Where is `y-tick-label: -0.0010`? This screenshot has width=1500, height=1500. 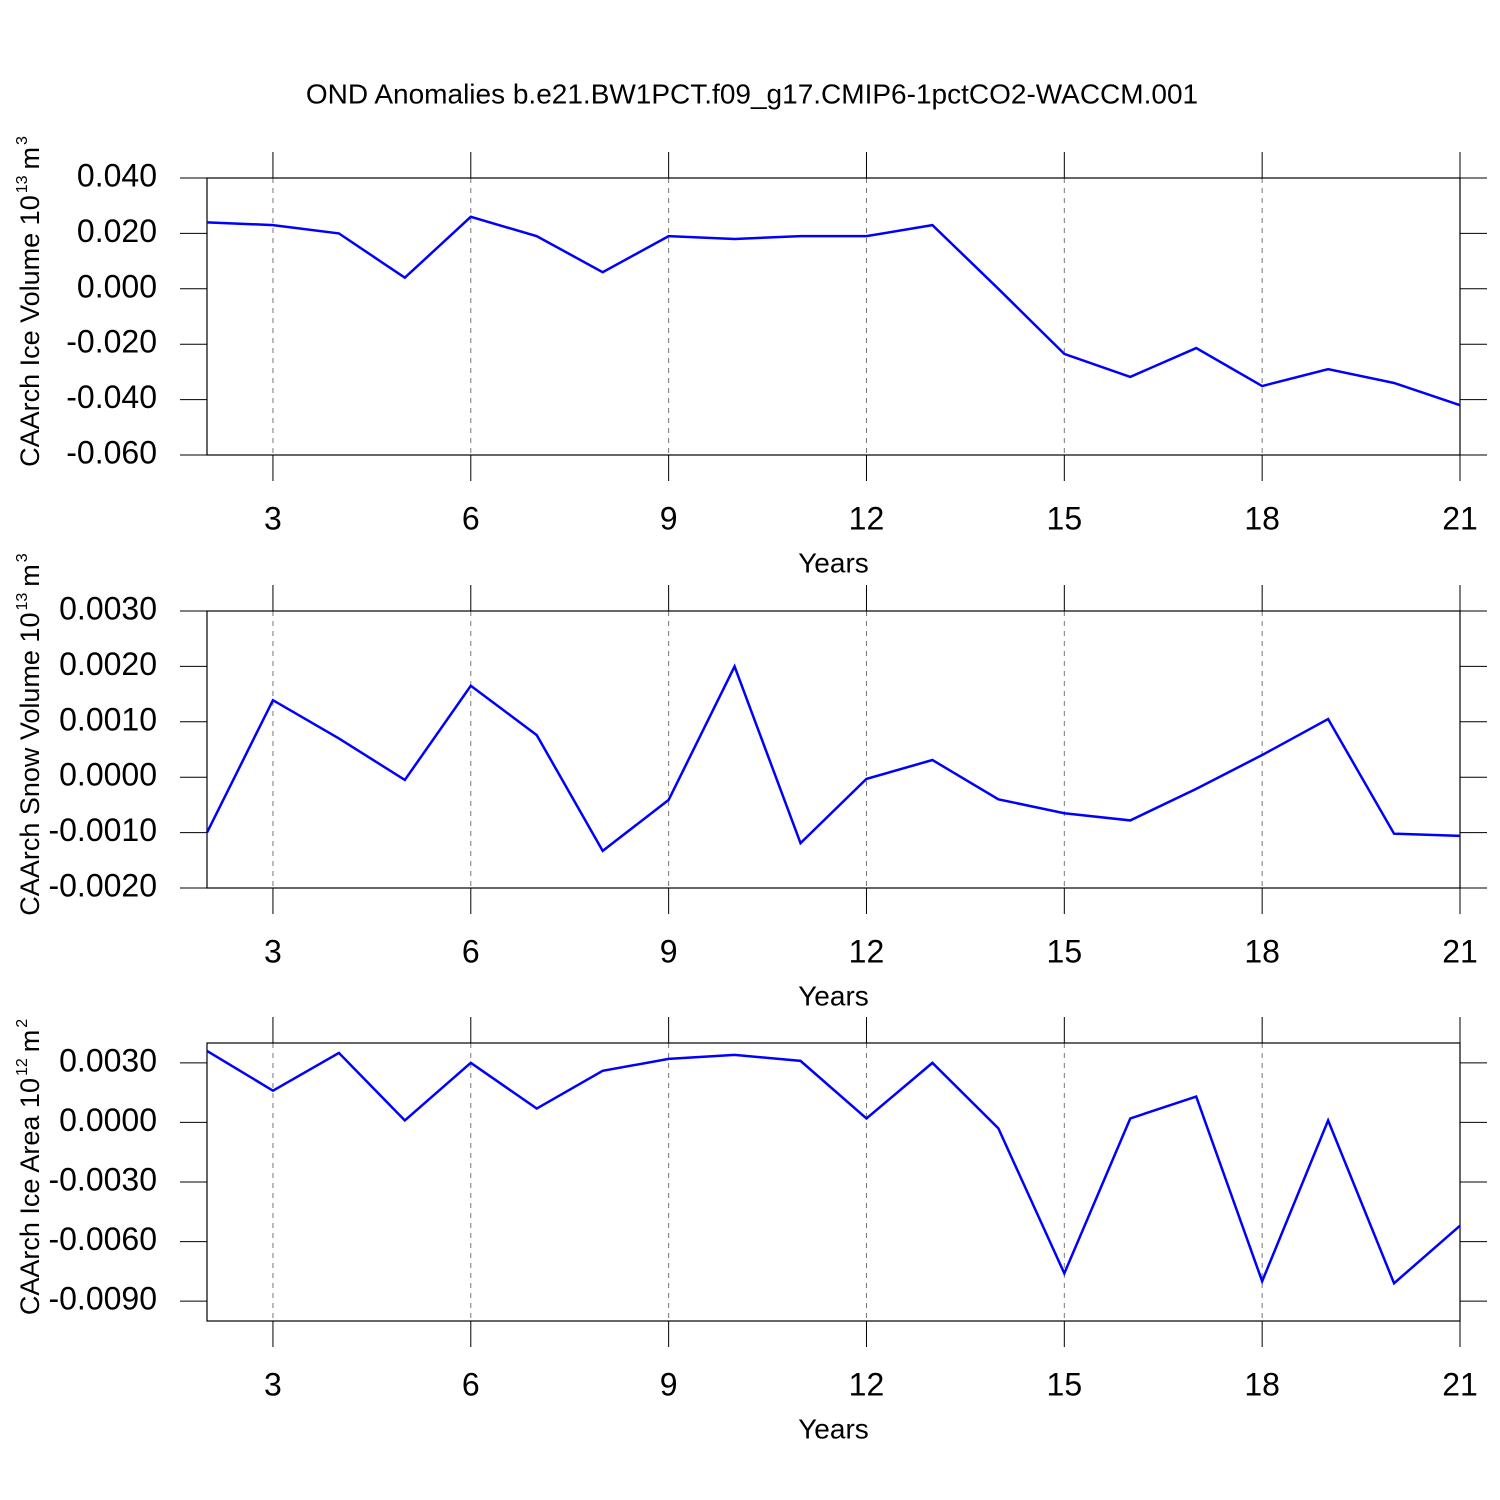
y-tick-label: -0.0010 is located at coordinates (102, 830).